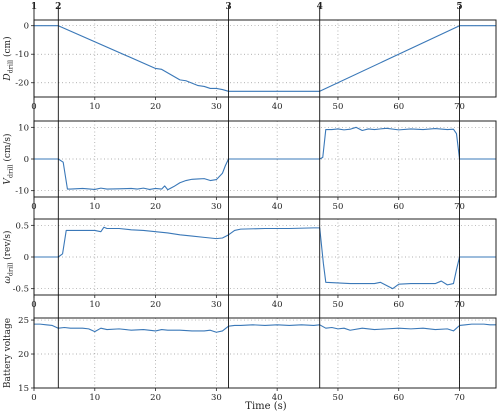  Describe the element at coordinates (8, 353) in the screenshot. I see `y-axis-label: Battery voltage` at that location.